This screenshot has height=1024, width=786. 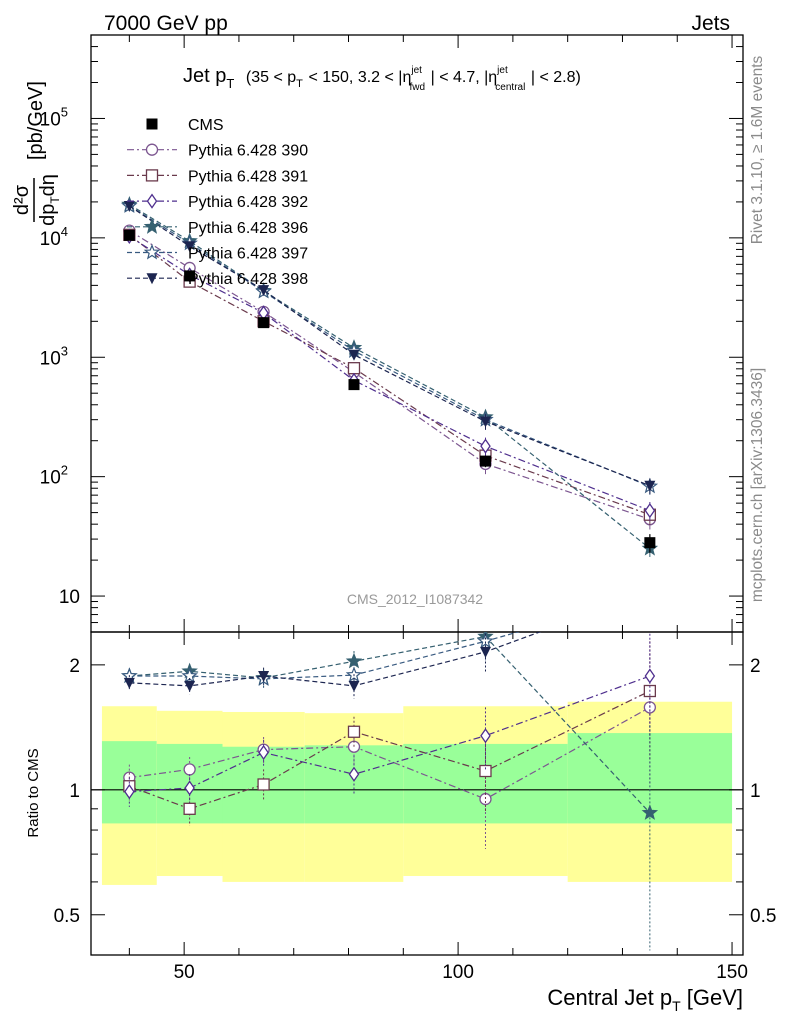 I want to click on x-tick-label: 150, so click(x=732, y=972).